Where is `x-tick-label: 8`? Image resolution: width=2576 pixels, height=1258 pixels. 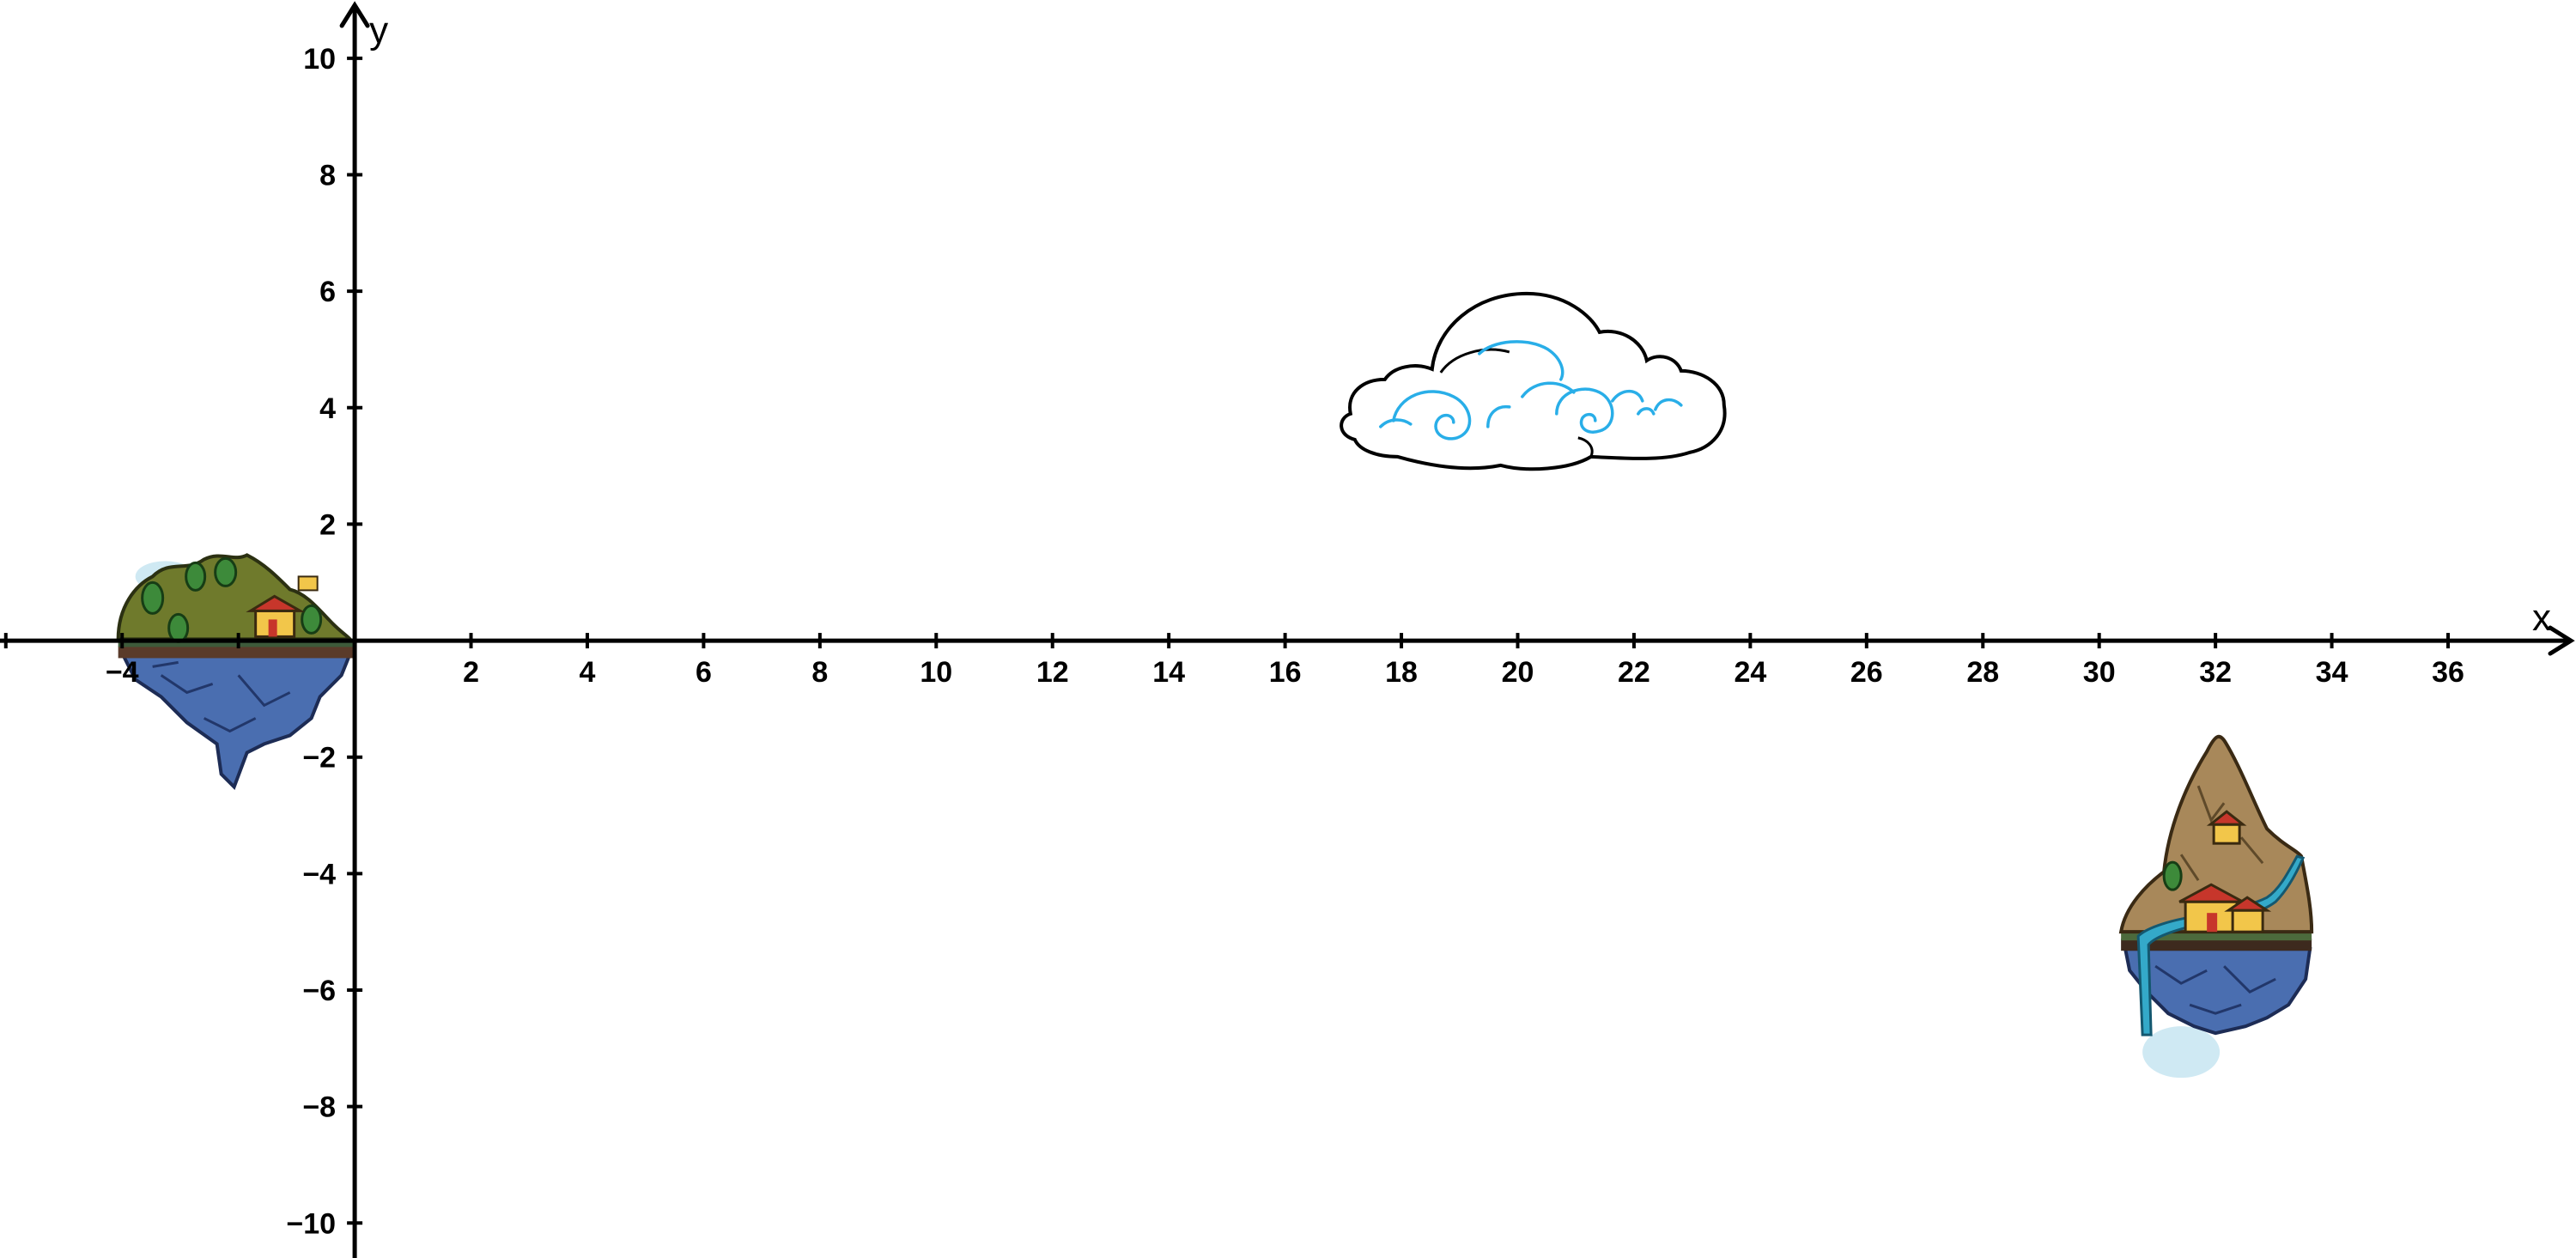
x-tick-label: 8 is located at coordinates (819, 672).